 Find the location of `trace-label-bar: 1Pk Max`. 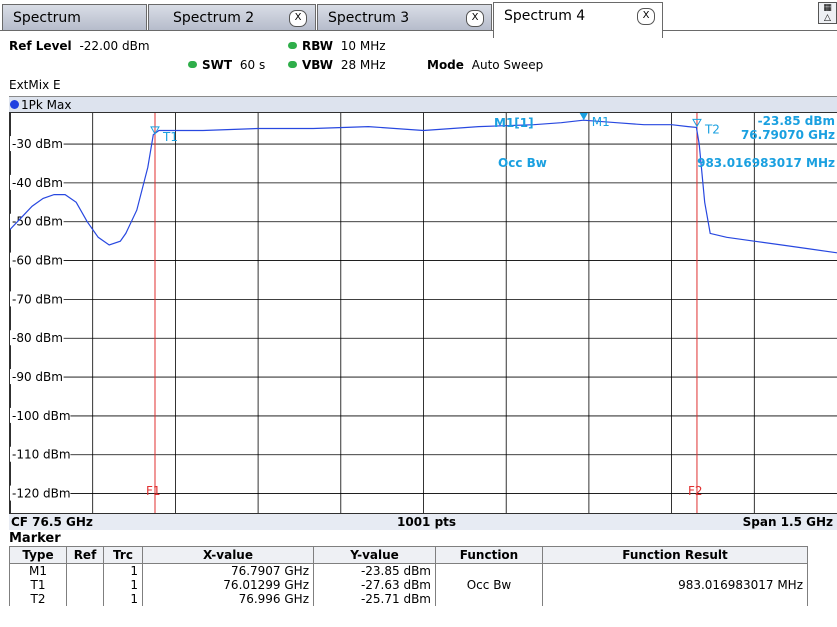

trace-label-bar: 1Pk Max is located at coordinates (423, 104).